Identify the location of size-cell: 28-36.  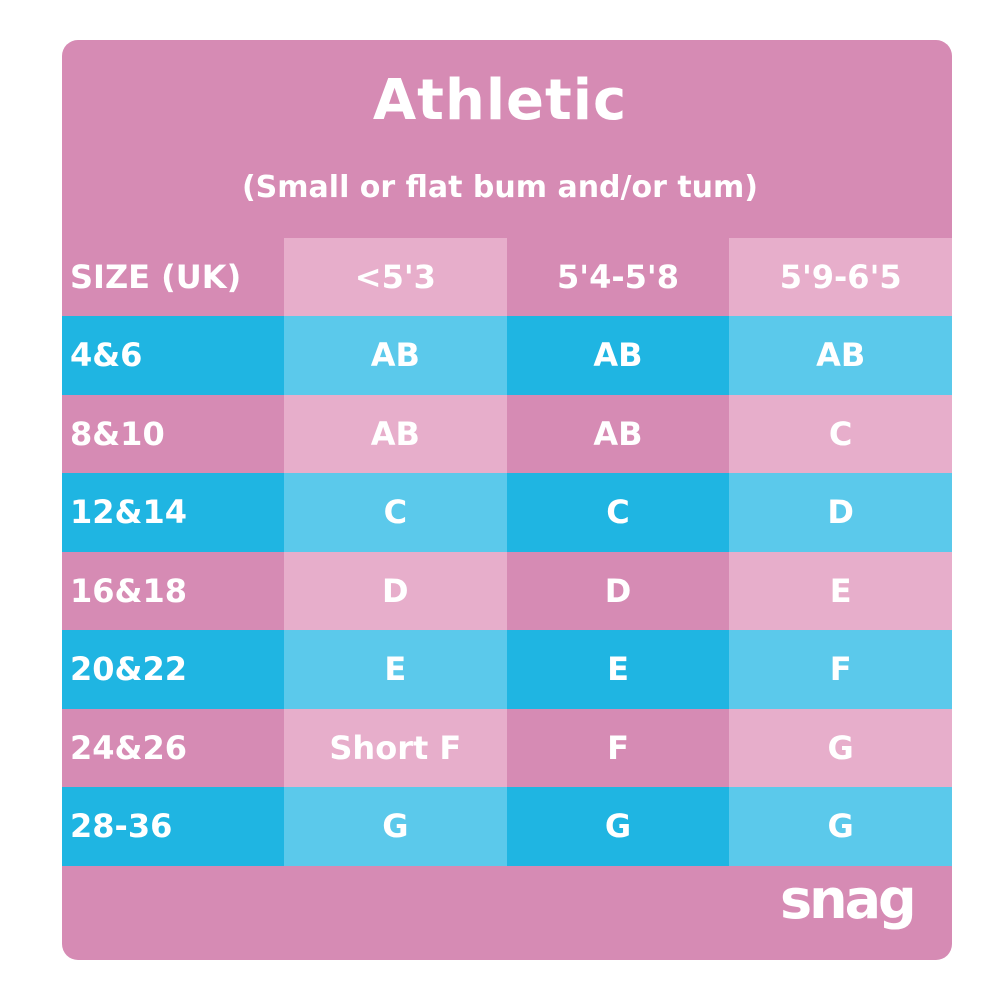
(173, 826).